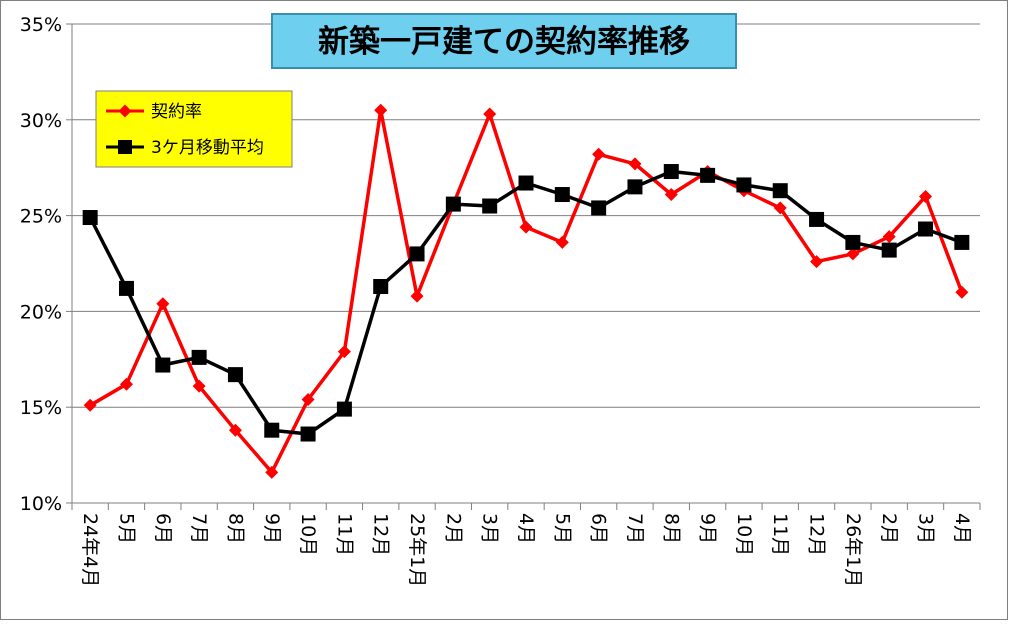  What do you see at coordinates (41, 217) in the screenshot?
I see `y-tick-label: 25%` at bounding box center [41, 217].